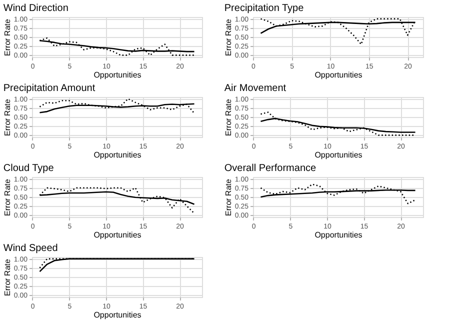  What do you see at coordinates (35, 8) in the screenshot?
I see `chart-title: Wind Direction` at bounding box center [35, 8].